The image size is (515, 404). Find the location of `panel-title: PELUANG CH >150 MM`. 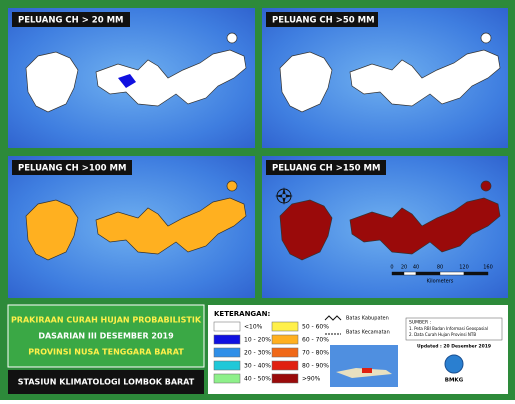

panel-title: PELUANG CH >150 MM is located at coordinates (326, 169).